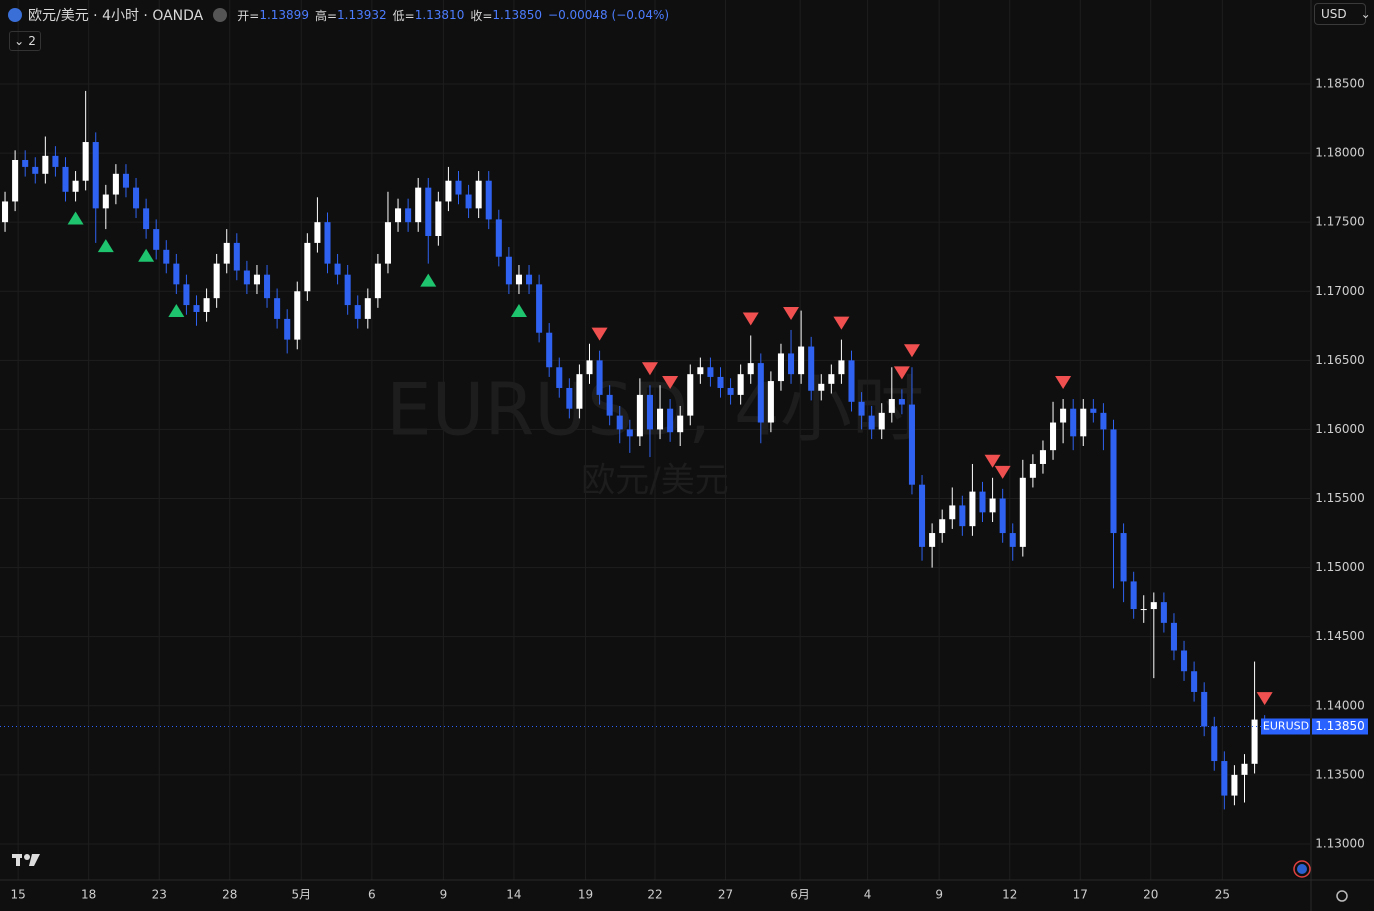 The width and height of the screenshot is (1374, 911). I want to click on settings-icon, so click(1342, 896).